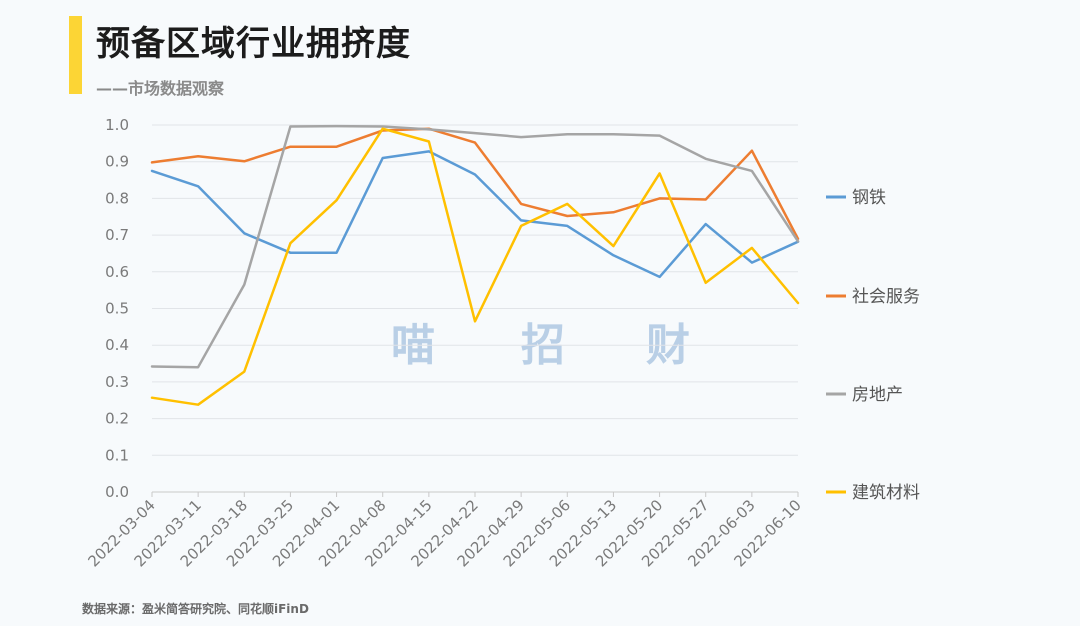 The width and height of the screenshot is (1080, 626). What do you see at coordinates (886, 493) in the screenshot?
I see `legend-label: 建筑材料` at bounding box center [886, 493].